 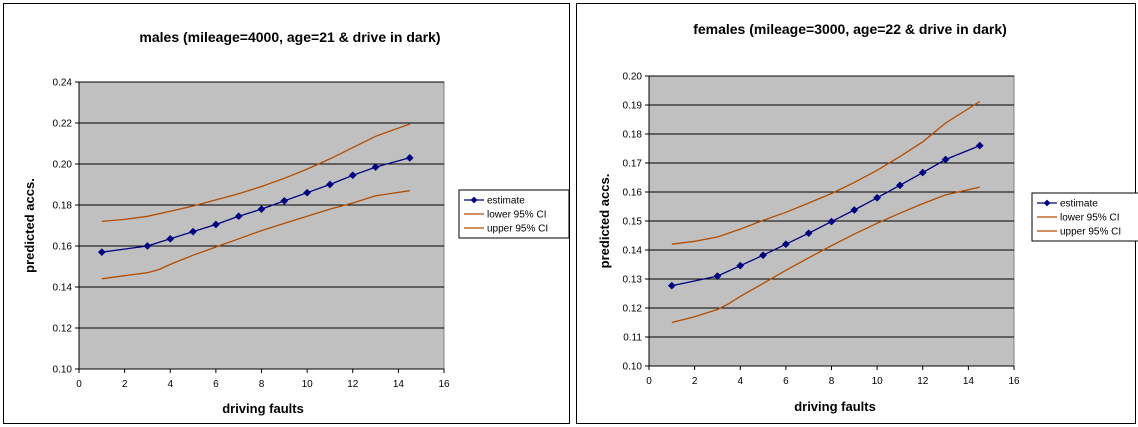 I want to click on y-tick-label: 0.13, so click(x=633, y=280).